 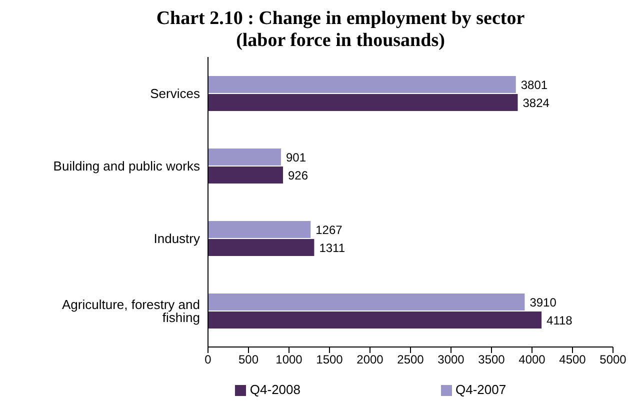 I want to click on data-label: 4118, so click(x=559, y=320).